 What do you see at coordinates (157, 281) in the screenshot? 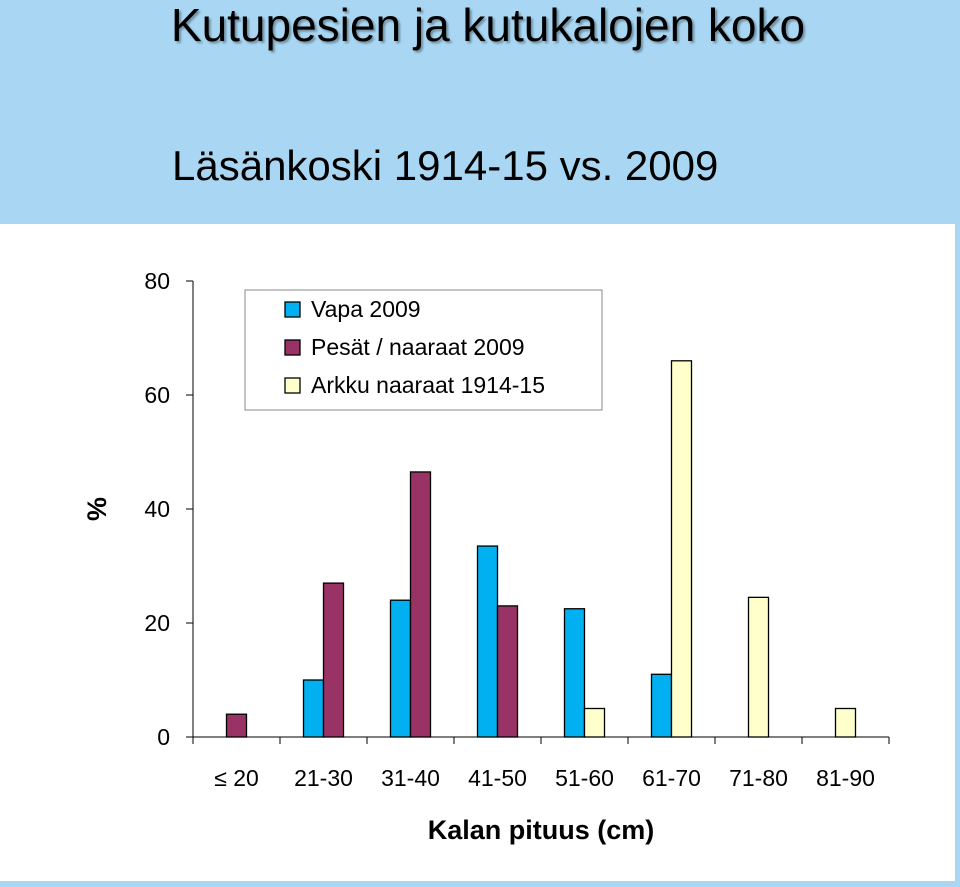
I see `y-tick-label: 80` at bounding box center [157, 281].